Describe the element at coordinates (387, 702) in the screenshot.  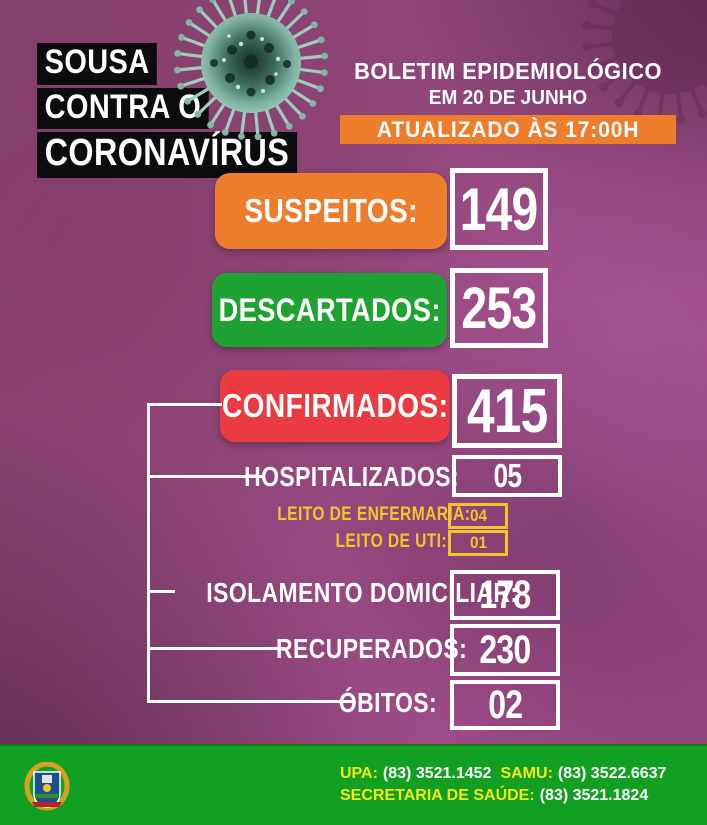
I see `obitos-label: ÓBITOS:` at that location.